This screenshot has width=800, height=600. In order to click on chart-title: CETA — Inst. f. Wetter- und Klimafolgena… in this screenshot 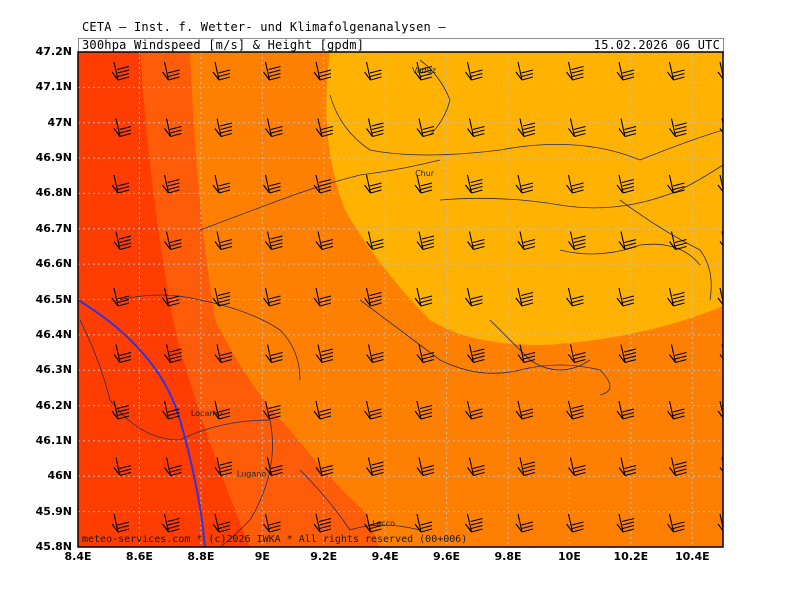, I will do `click(264, 27)`.